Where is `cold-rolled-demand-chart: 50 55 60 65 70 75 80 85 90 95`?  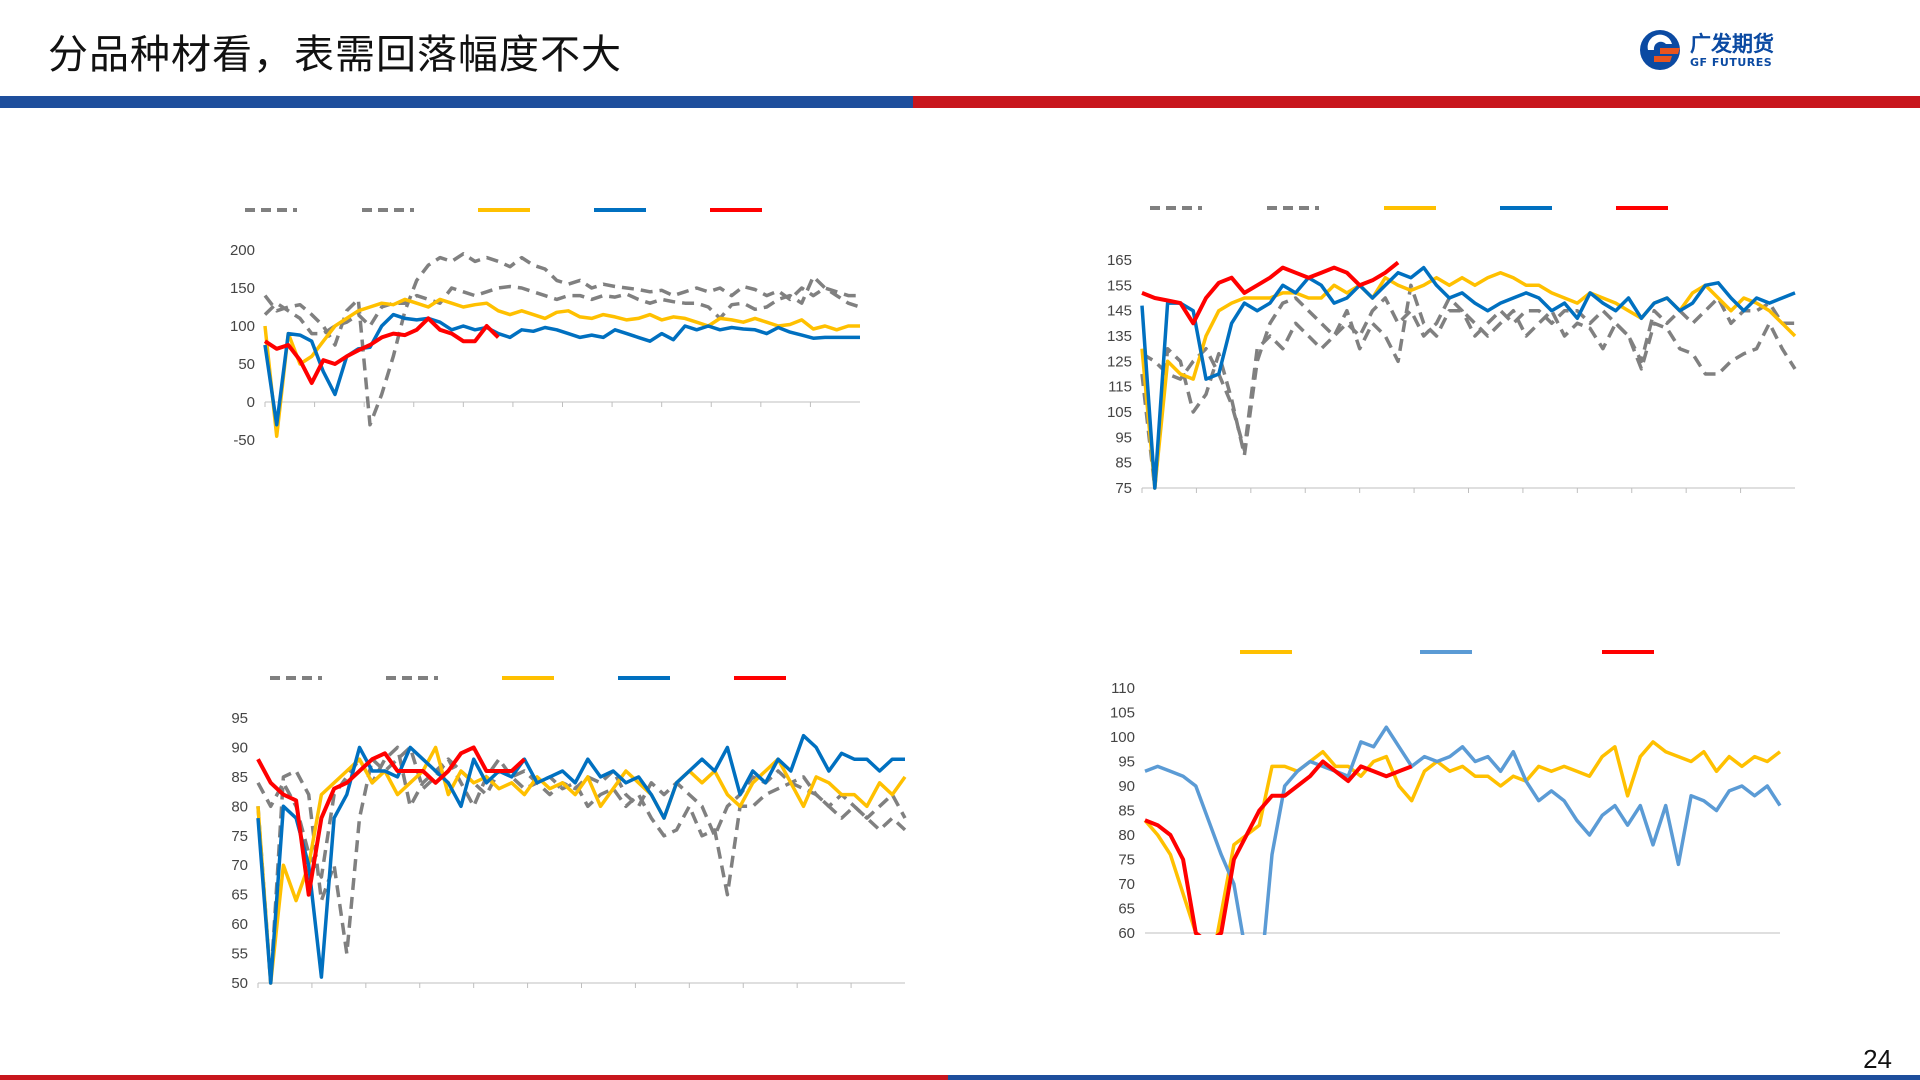 cold-rolled-demand-chart: 50 55 60 65 70 75 80 85 90 95 is located at coordinates (569, 834).